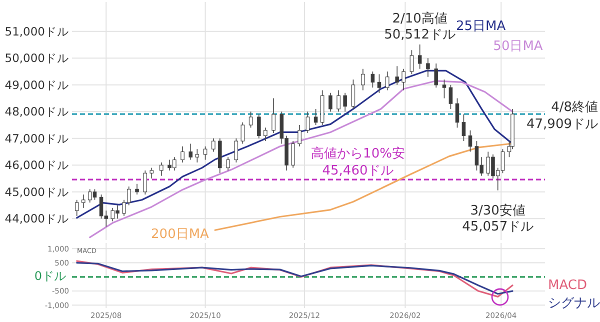 This screenshot has height=322, width=600. What do you see at coordinates (36, 191) in the screenshot?
I see `y-tick-label: 45,000ドル` at bounding box center [36, 191].